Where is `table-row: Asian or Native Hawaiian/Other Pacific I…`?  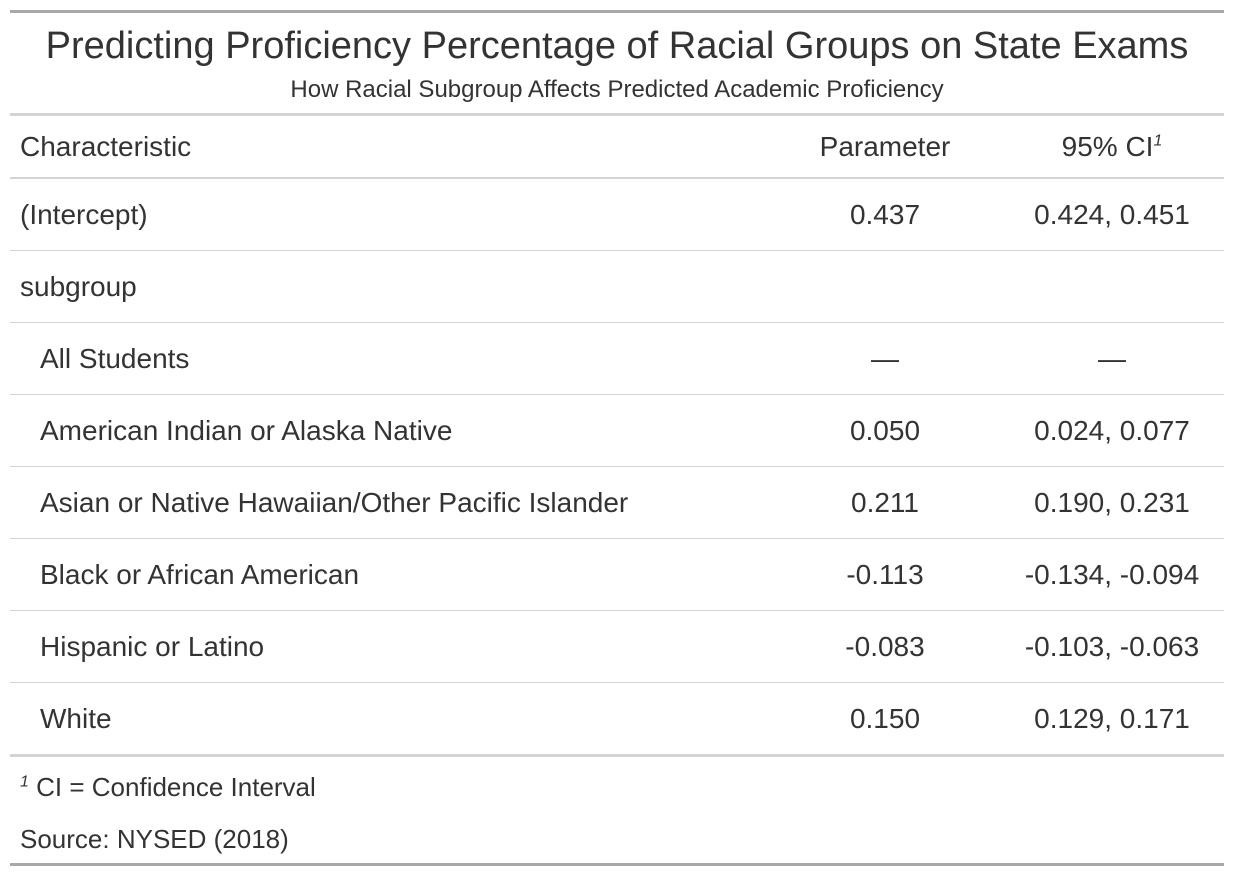
table-row: Asian or Native Hawaiian/Other Pacific I… is located at coordinates (617, 502).